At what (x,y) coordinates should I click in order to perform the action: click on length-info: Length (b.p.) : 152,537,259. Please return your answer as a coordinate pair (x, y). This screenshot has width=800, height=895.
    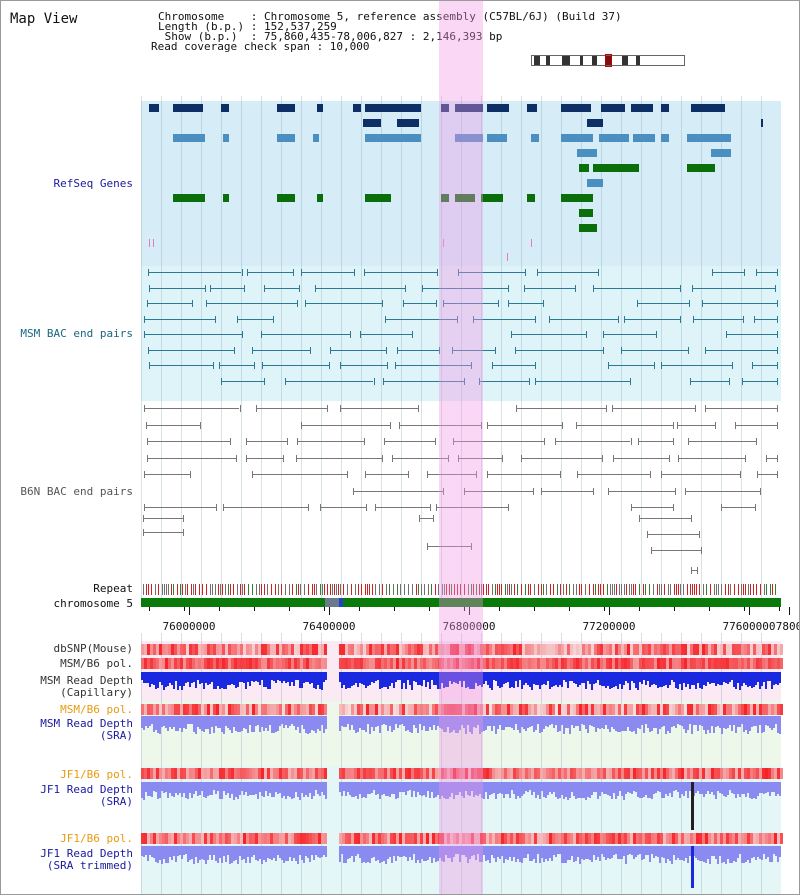
    Looking at the image, I should click on (247, 26).